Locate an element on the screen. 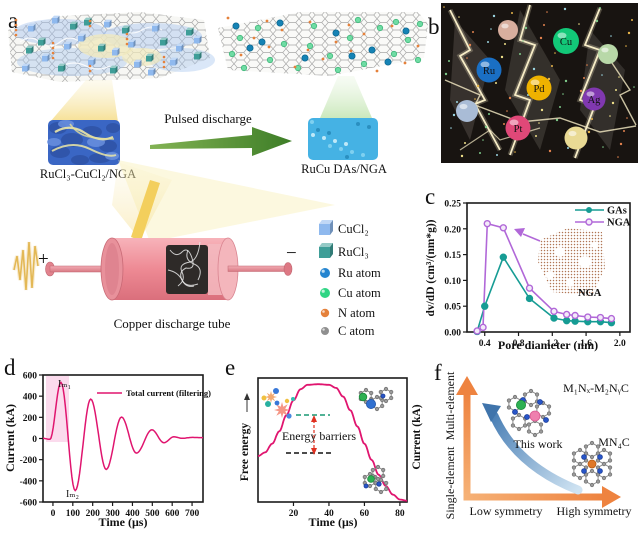  foam-strand is located at coordinates (193, 265).